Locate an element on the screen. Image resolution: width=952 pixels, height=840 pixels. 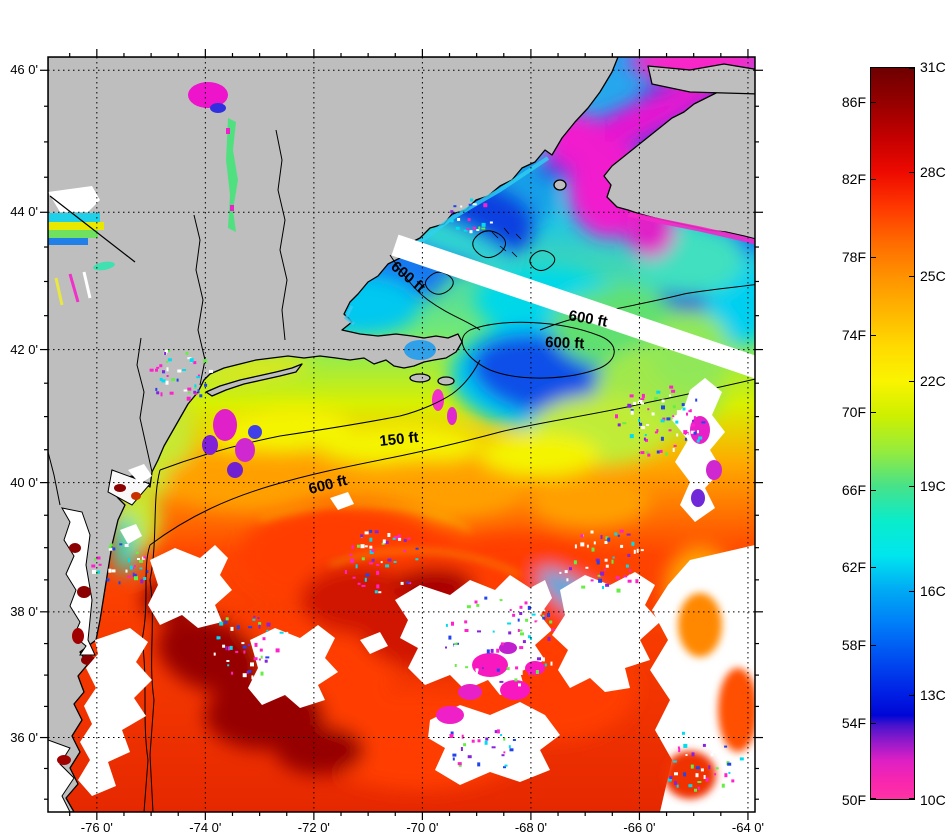
island is located at coordinates (446, 381).